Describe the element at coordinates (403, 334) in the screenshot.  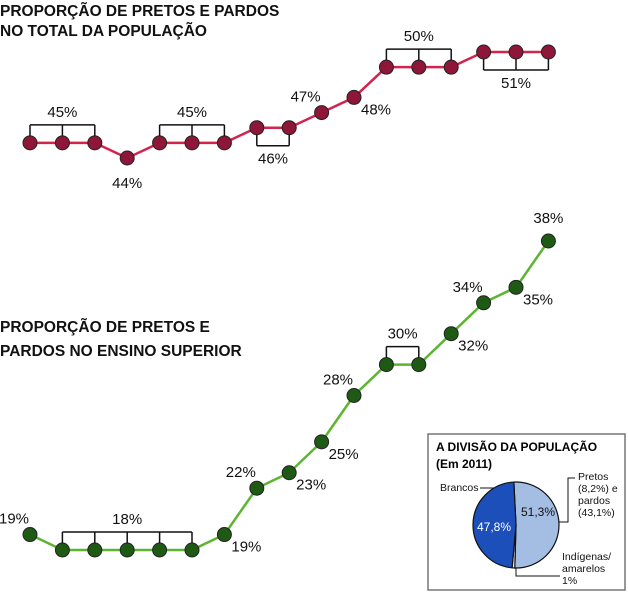
I see `data-label: 30%` at that location.